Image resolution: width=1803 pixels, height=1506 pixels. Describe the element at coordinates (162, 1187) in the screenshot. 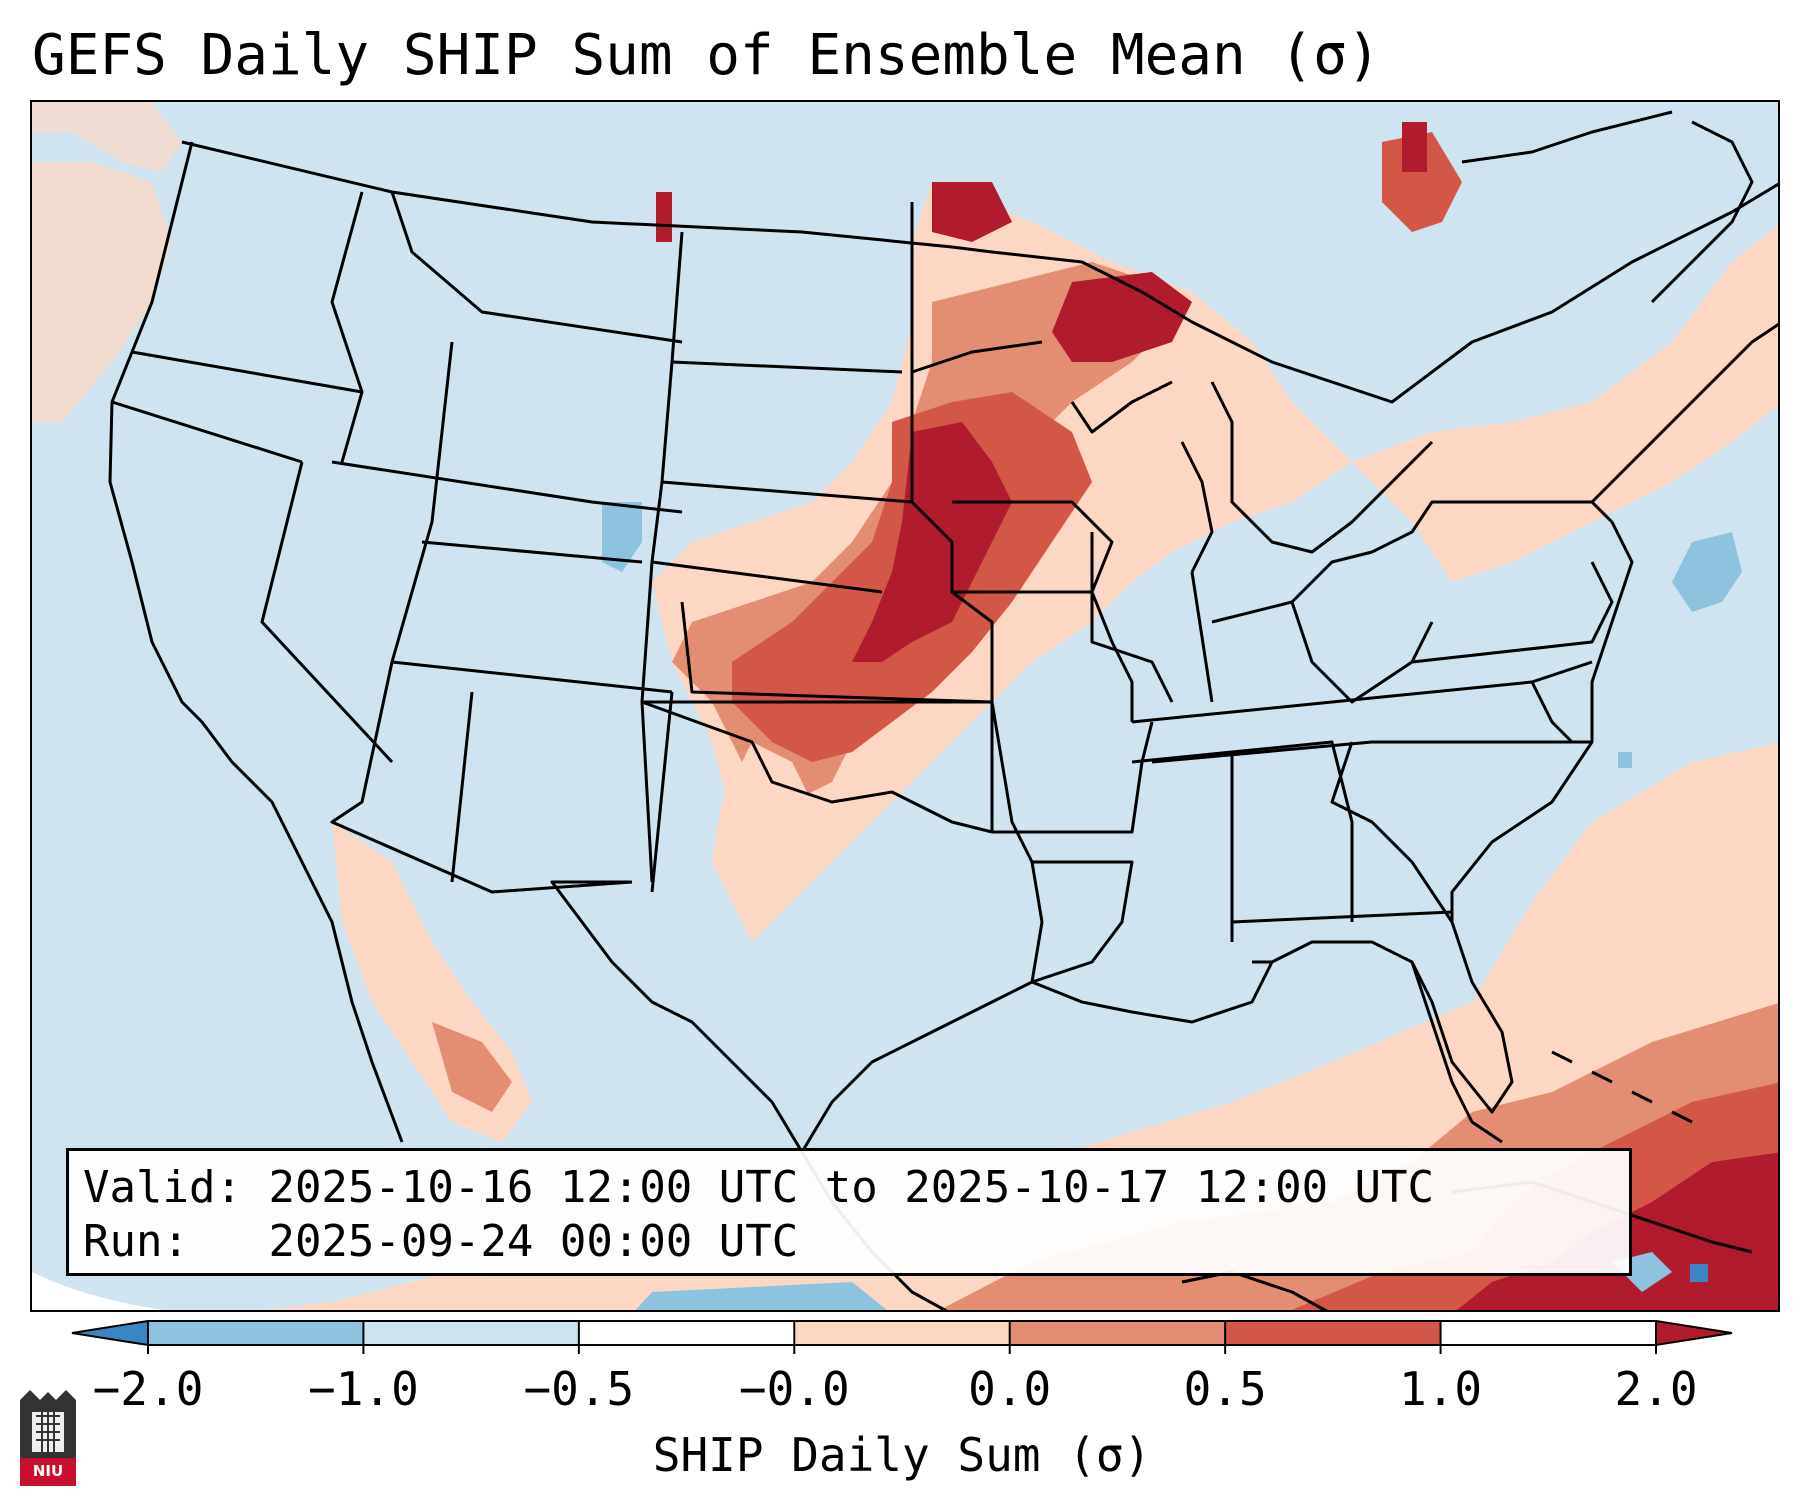

I see `valid-label: Valid:` at that location.